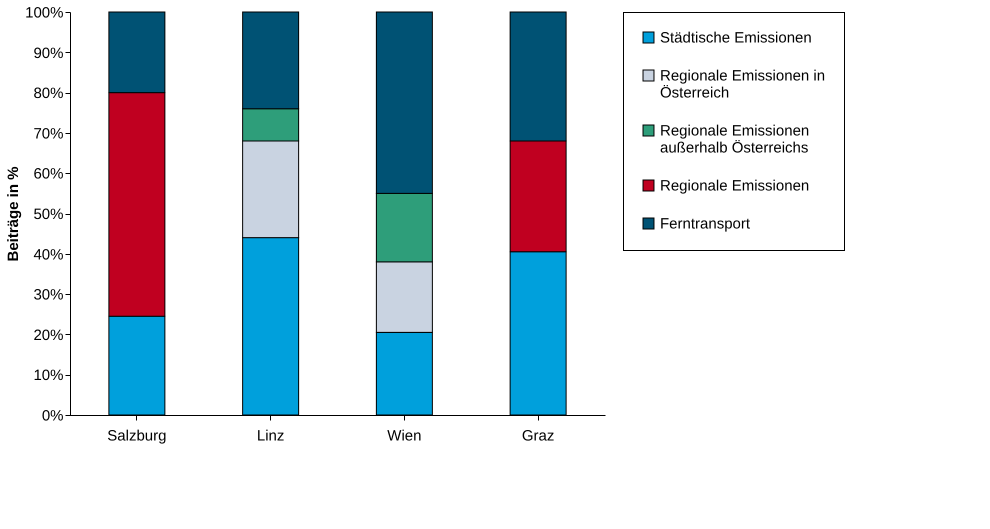 This screenshot has height=529, width=990. I want to click on x-tick-label: Salzburg, so click(136, 436).